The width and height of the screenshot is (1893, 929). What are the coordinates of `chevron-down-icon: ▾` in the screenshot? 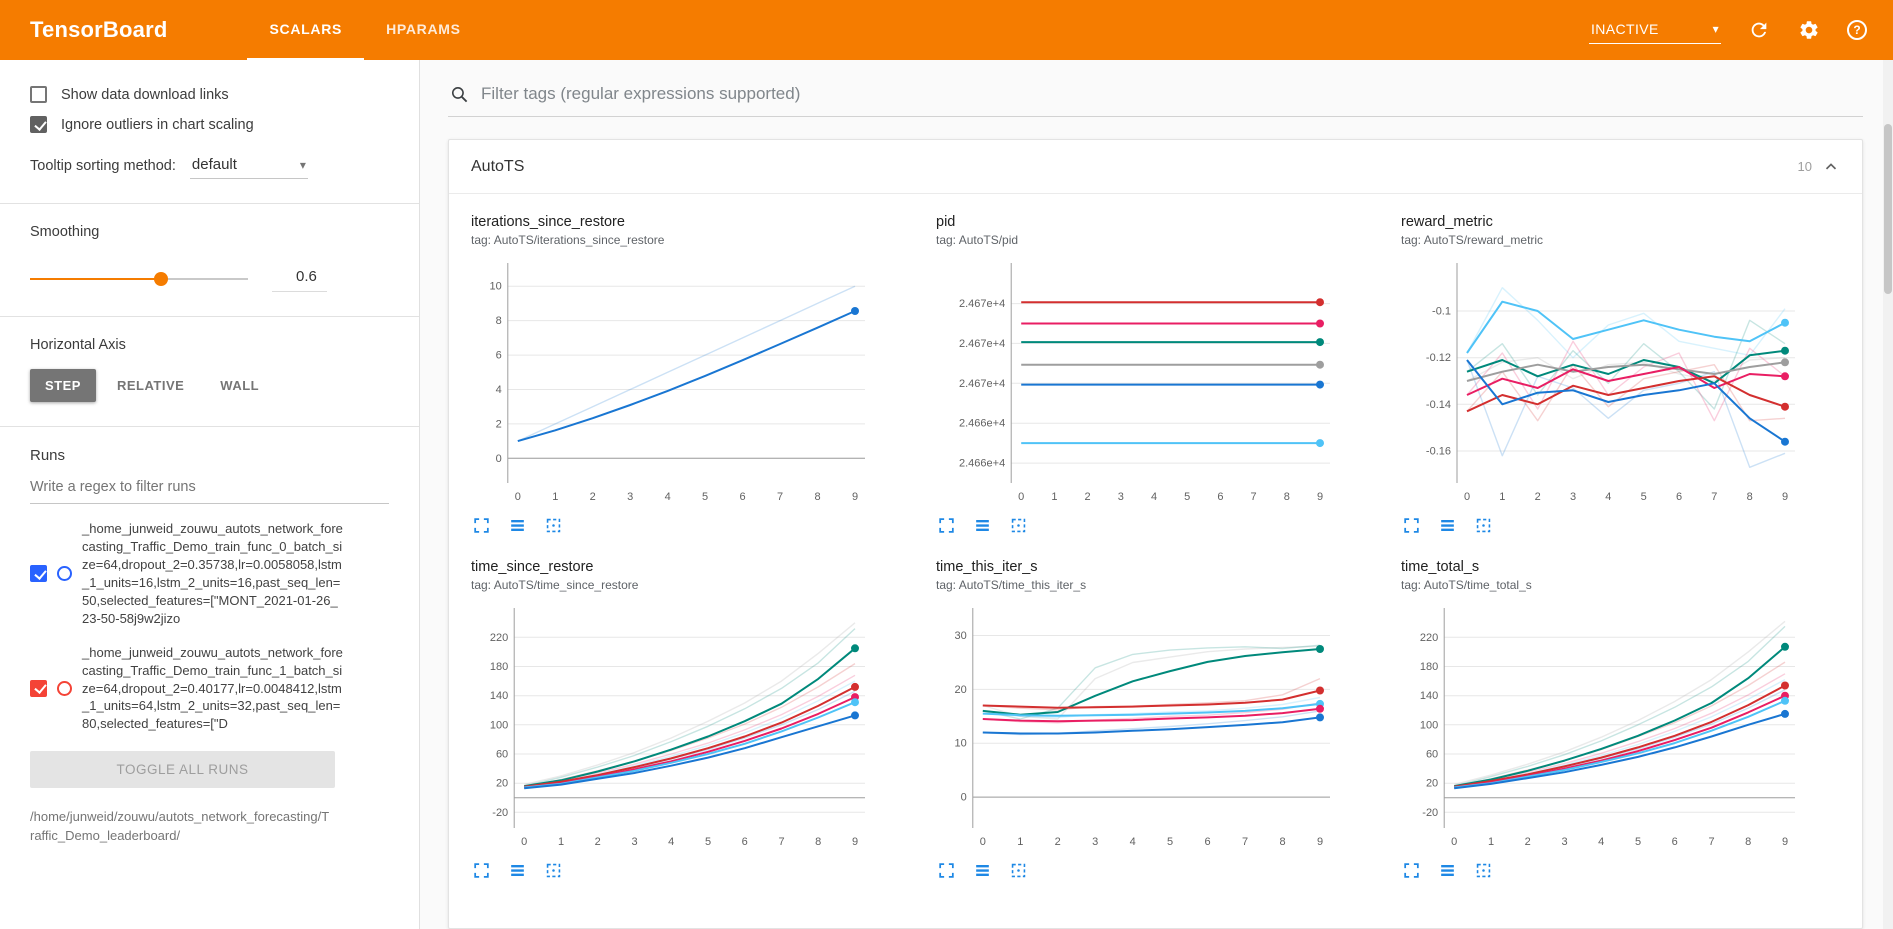 It's located at (302, 164).